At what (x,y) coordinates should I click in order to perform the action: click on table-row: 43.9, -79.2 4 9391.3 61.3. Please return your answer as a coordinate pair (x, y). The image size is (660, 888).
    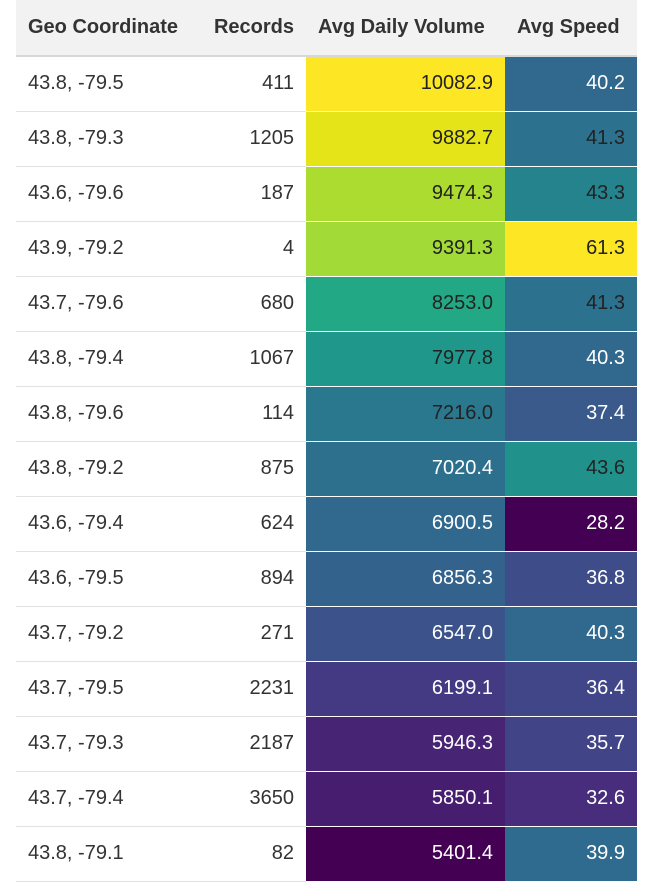
    Looking at the image, I should click on (326, 249).